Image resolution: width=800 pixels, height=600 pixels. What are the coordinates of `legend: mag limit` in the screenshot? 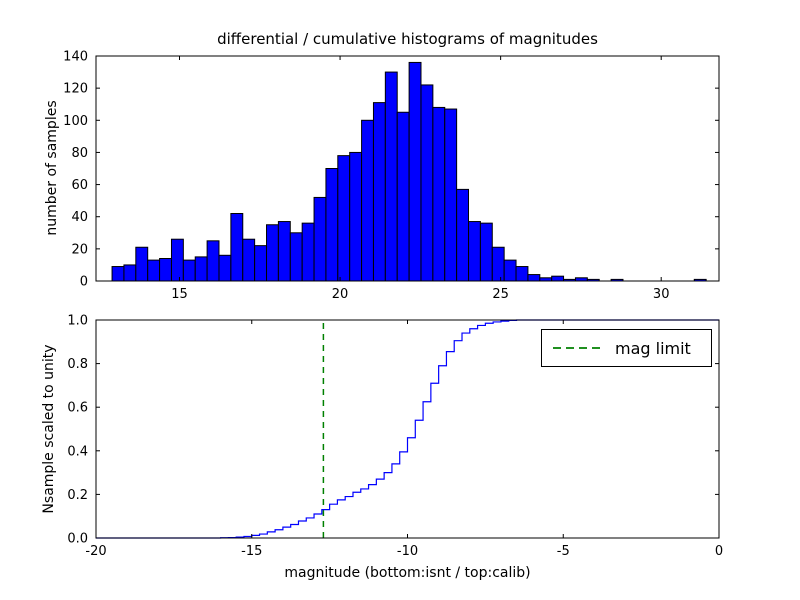 It's located at (626, 348).